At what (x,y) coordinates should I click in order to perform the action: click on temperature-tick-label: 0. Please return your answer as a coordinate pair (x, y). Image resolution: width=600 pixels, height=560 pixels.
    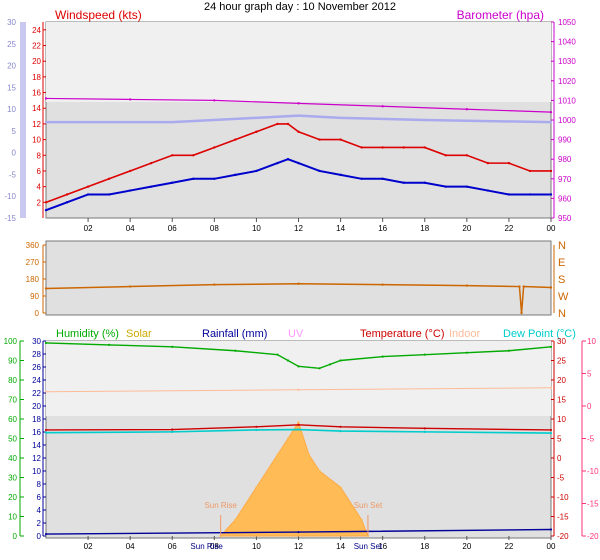
    Looking at the image, I should click on (559, 458).